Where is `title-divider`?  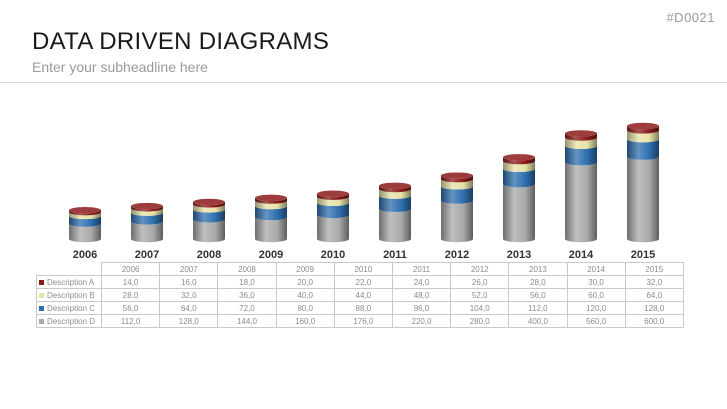 title-divider is located at coordinates (363, 82).